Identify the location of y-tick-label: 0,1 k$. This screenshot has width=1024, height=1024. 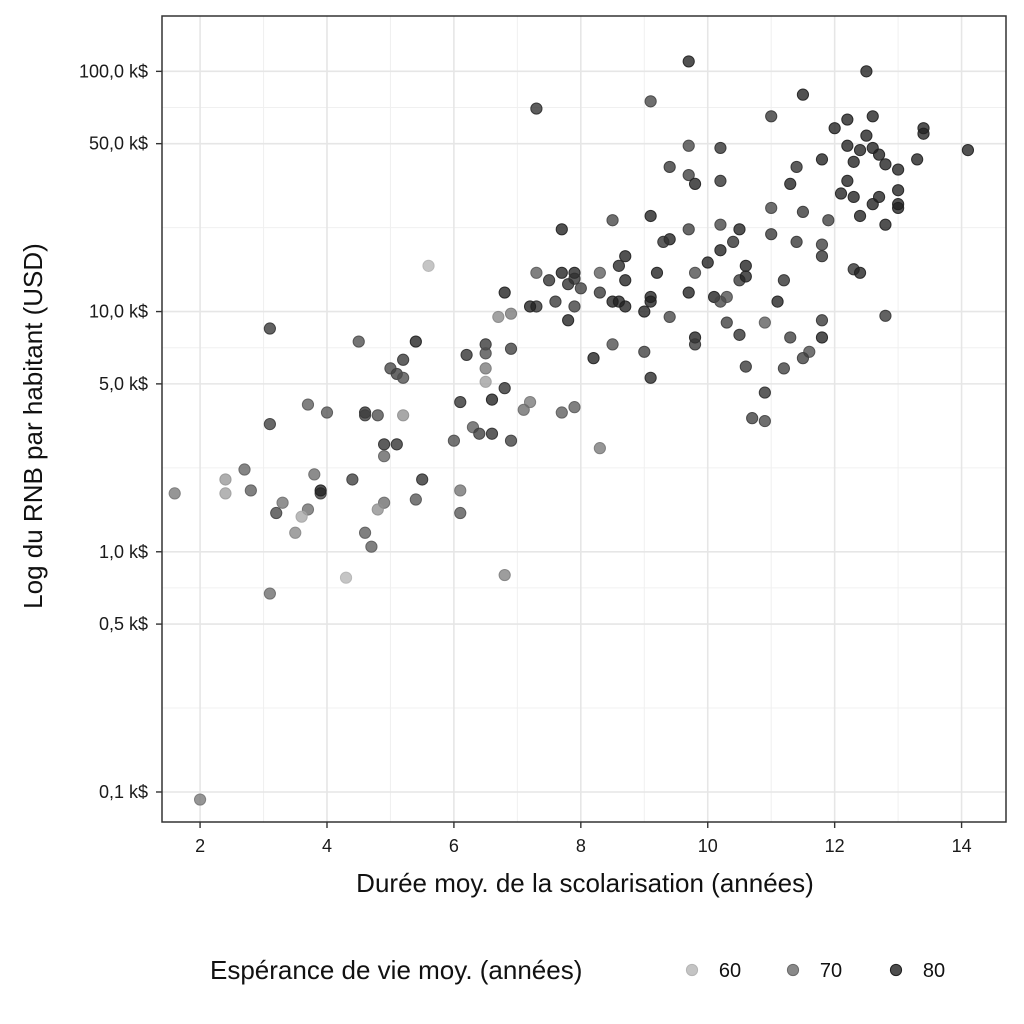
(123, 792).